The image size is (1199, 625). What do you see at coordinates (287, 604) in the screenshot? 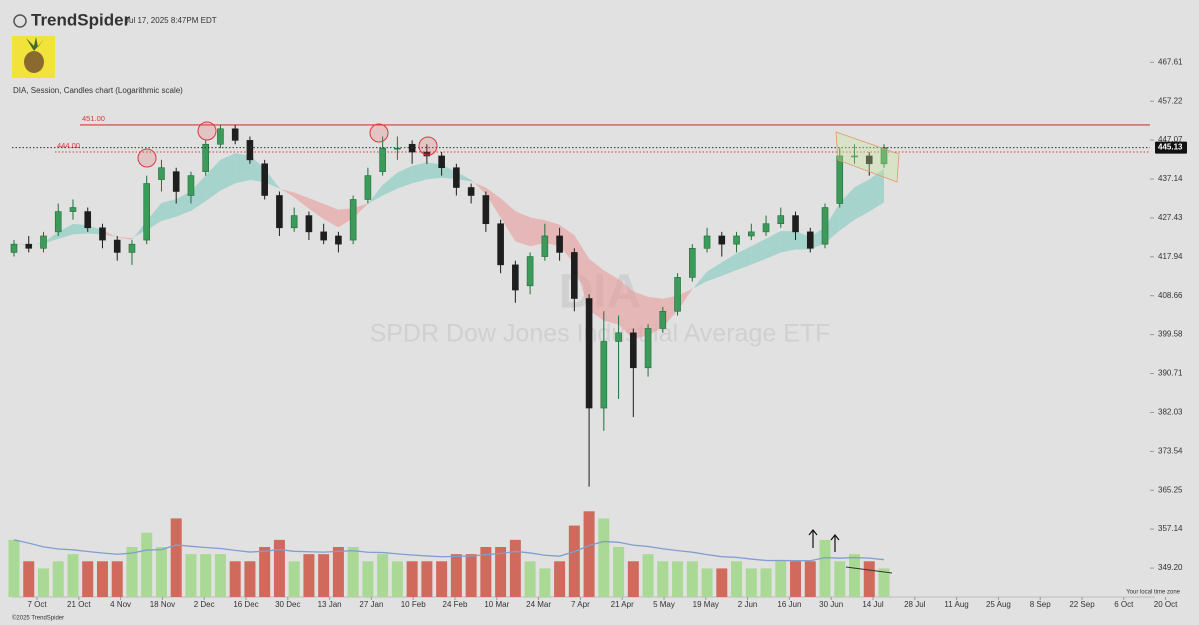
I see `x-tick-label: 30 Dec` at bounding box center [287, 604].